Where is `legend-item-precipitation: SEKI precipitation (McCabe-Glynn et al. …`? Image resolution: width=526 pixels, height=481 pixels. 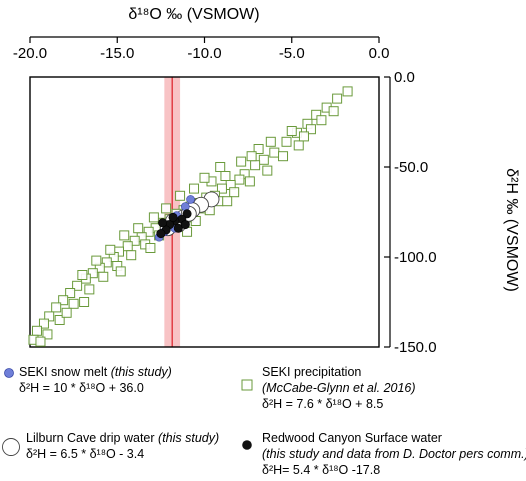 legend-item-precipitation: SEKI precipitation (McCabe-Glynn et al. … is located at coordinates (339, 388).